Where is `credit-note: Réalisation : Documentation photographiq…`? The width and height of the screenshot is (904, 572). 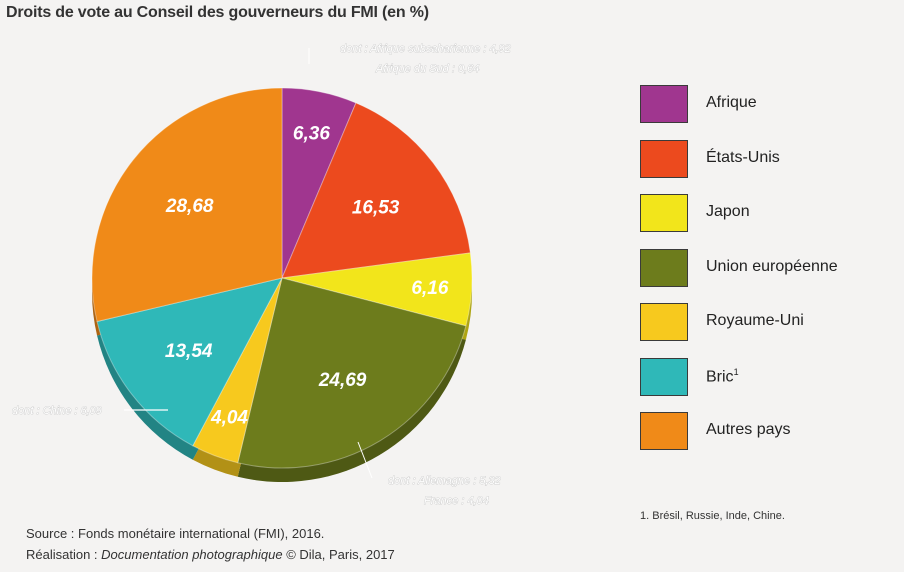
credit-note: Réalisation : Documentation photographiq… is located at coordinates (210, 554).